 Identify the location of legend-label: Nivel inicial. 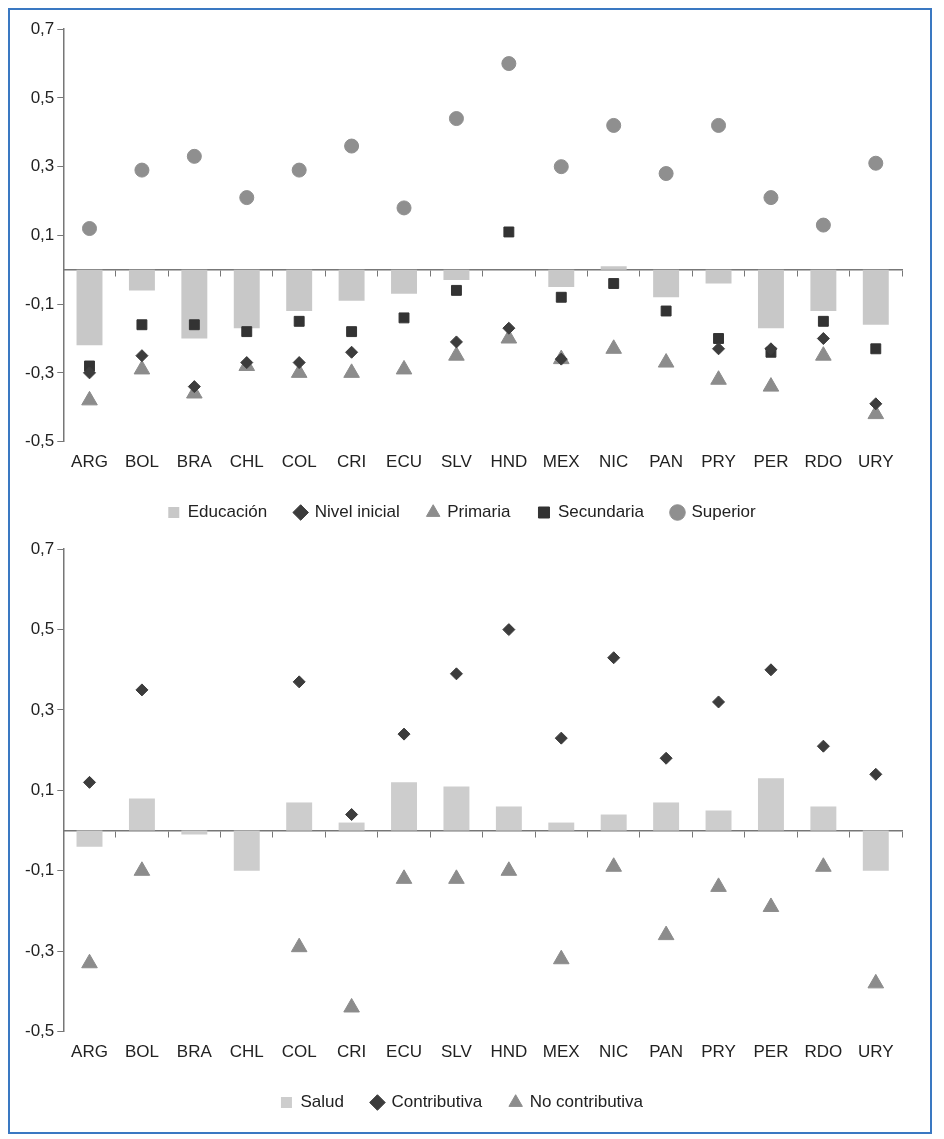
(357, 512).